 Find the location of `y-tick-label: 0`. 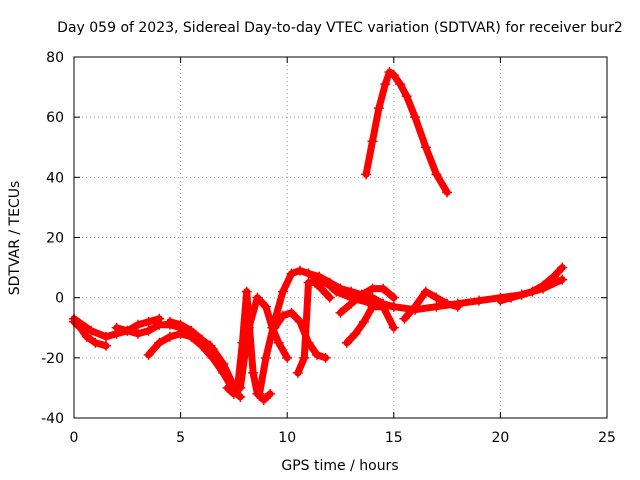

y-tick-label: 0 is located at coordinates (59, 299).